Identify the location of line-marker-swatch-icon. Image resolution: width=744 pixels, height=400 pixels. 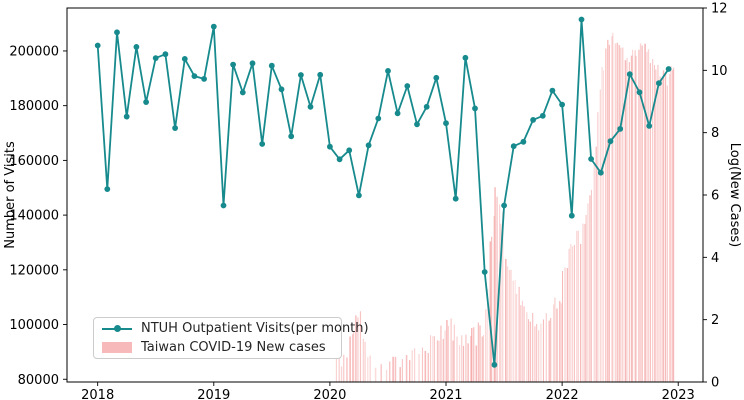
(117, 328).